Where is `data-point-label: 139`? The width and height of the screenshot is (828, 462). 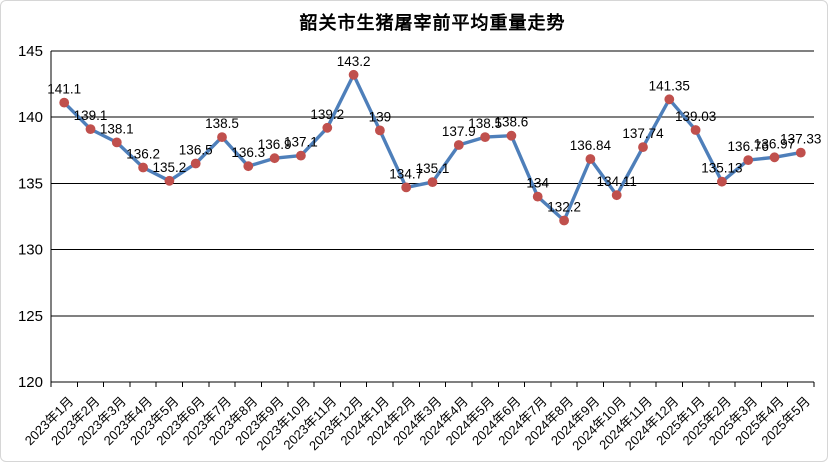 data-point-label: 139 is located at coordinates (380, 116).